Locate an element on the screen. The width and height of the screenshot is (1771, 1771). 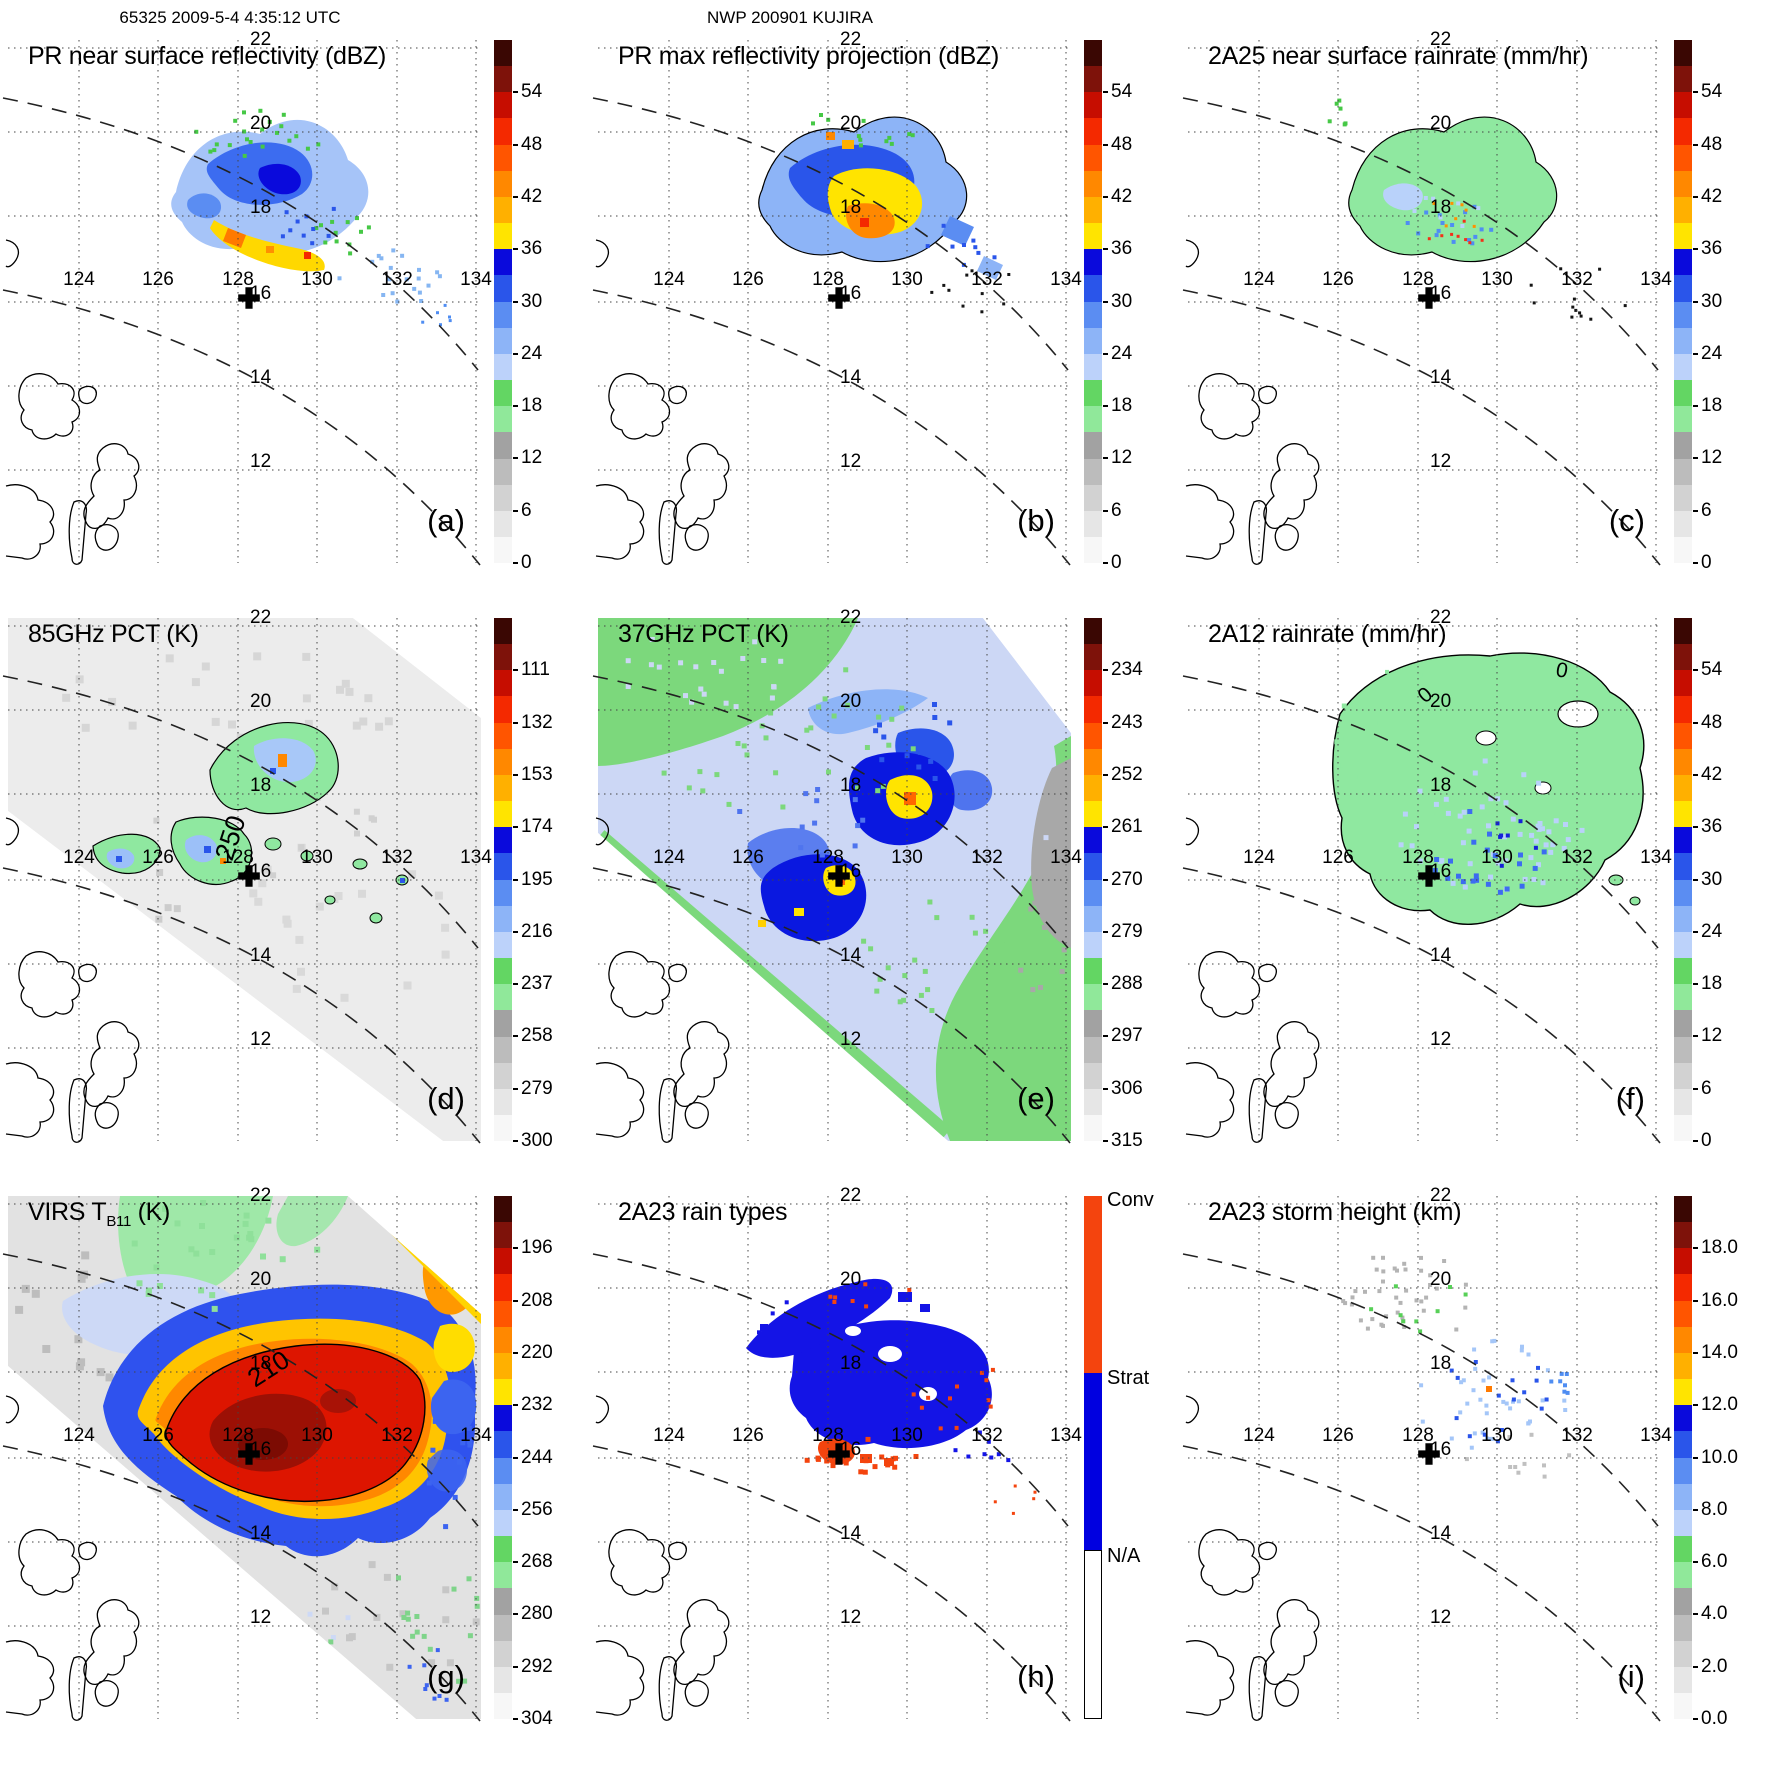
radar-swath-data is located at coordinates (311, 217).